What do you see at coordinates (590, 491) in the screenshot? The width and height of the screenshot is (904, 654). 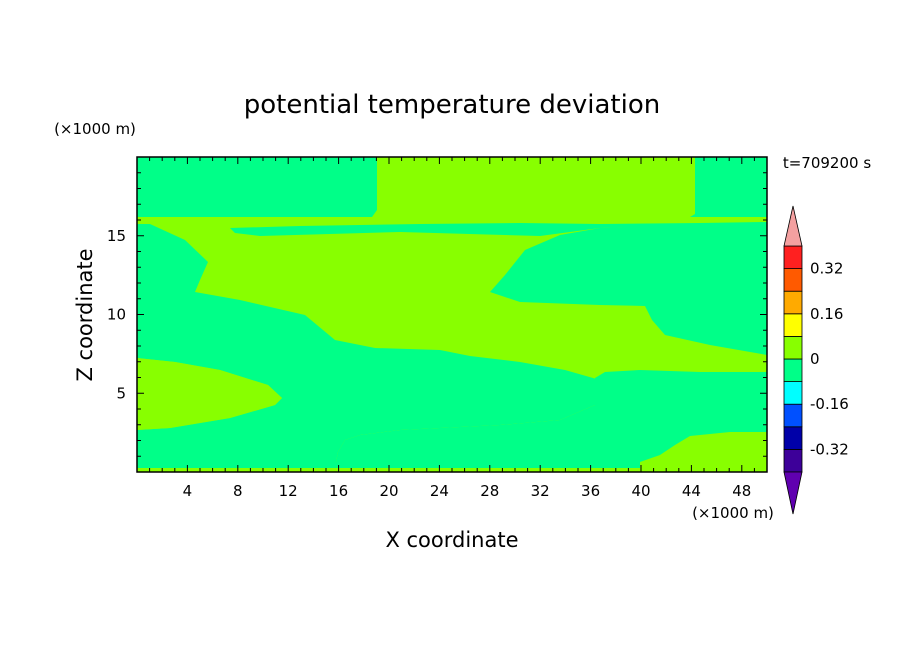 I see `x-tick-label: 36` at bounding box center [590, 491].